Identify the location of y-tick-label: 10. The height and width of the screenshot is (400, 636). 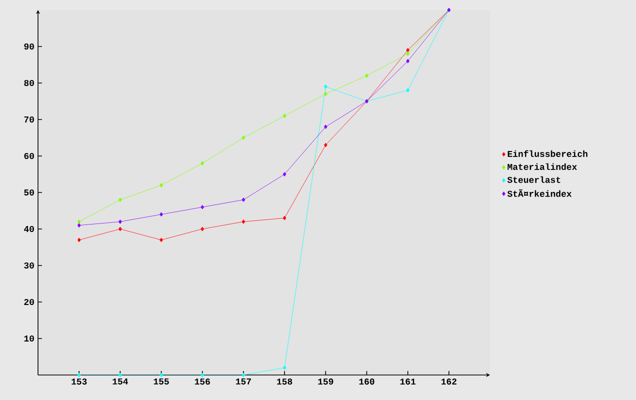
(29, 338).